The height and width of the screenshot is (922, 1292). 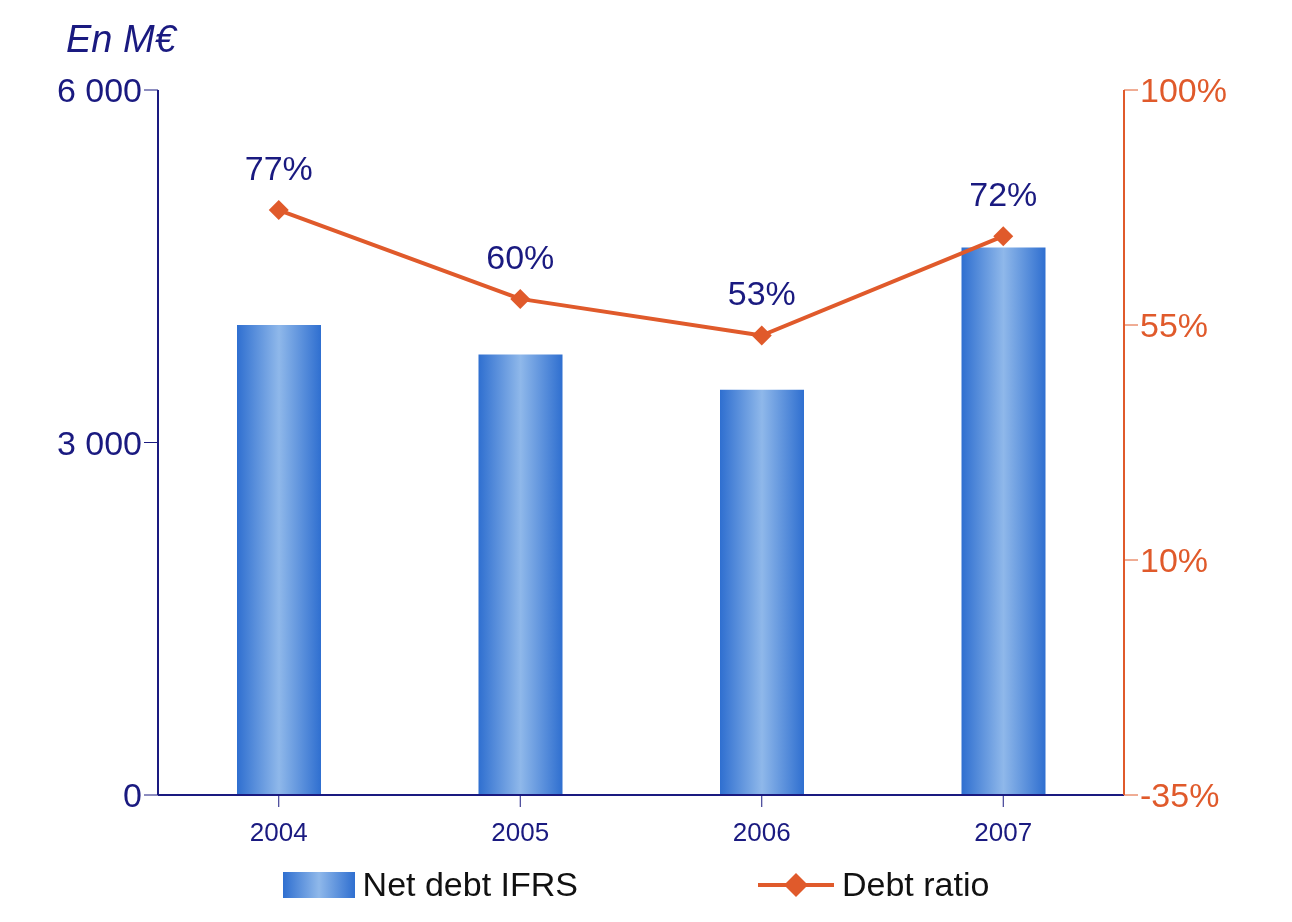 What do you see at coordinates (470, 884) in the screenshot?
I see `legend-label: Net debt IFRS` at bounding box center [470, 884].